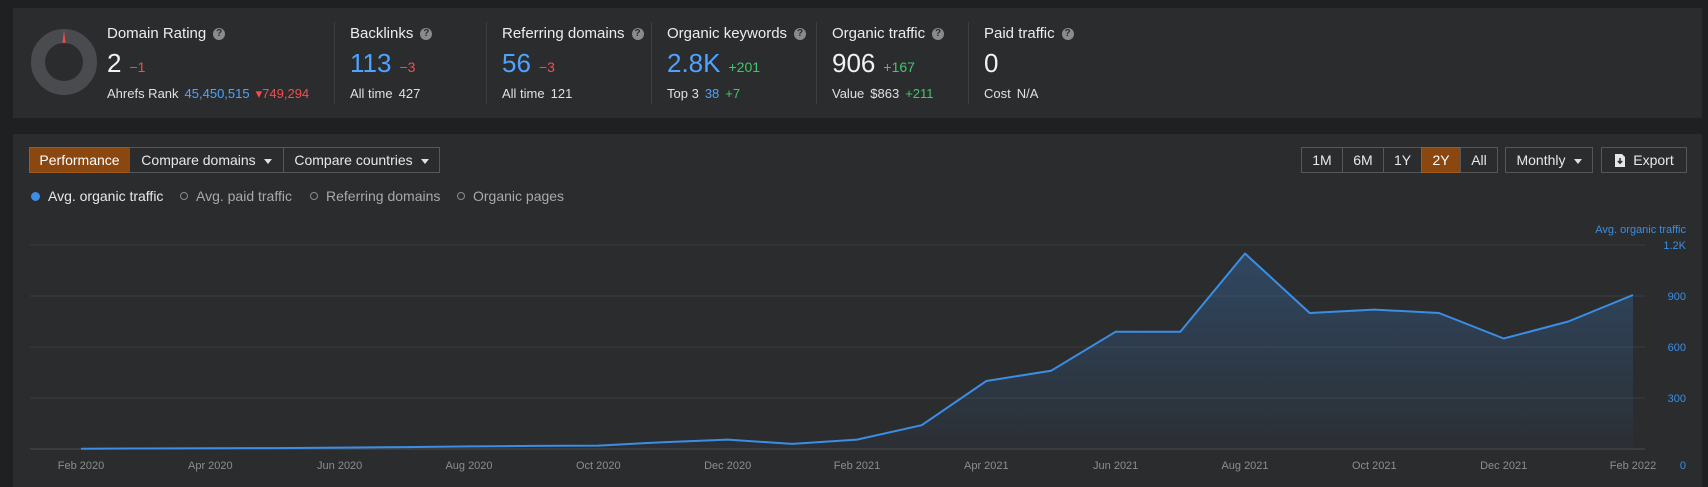  What do you see at coordinates (1027, 93) in the screenshot?
I see `cost-value: N/A` at bounding box center [1027, 93].